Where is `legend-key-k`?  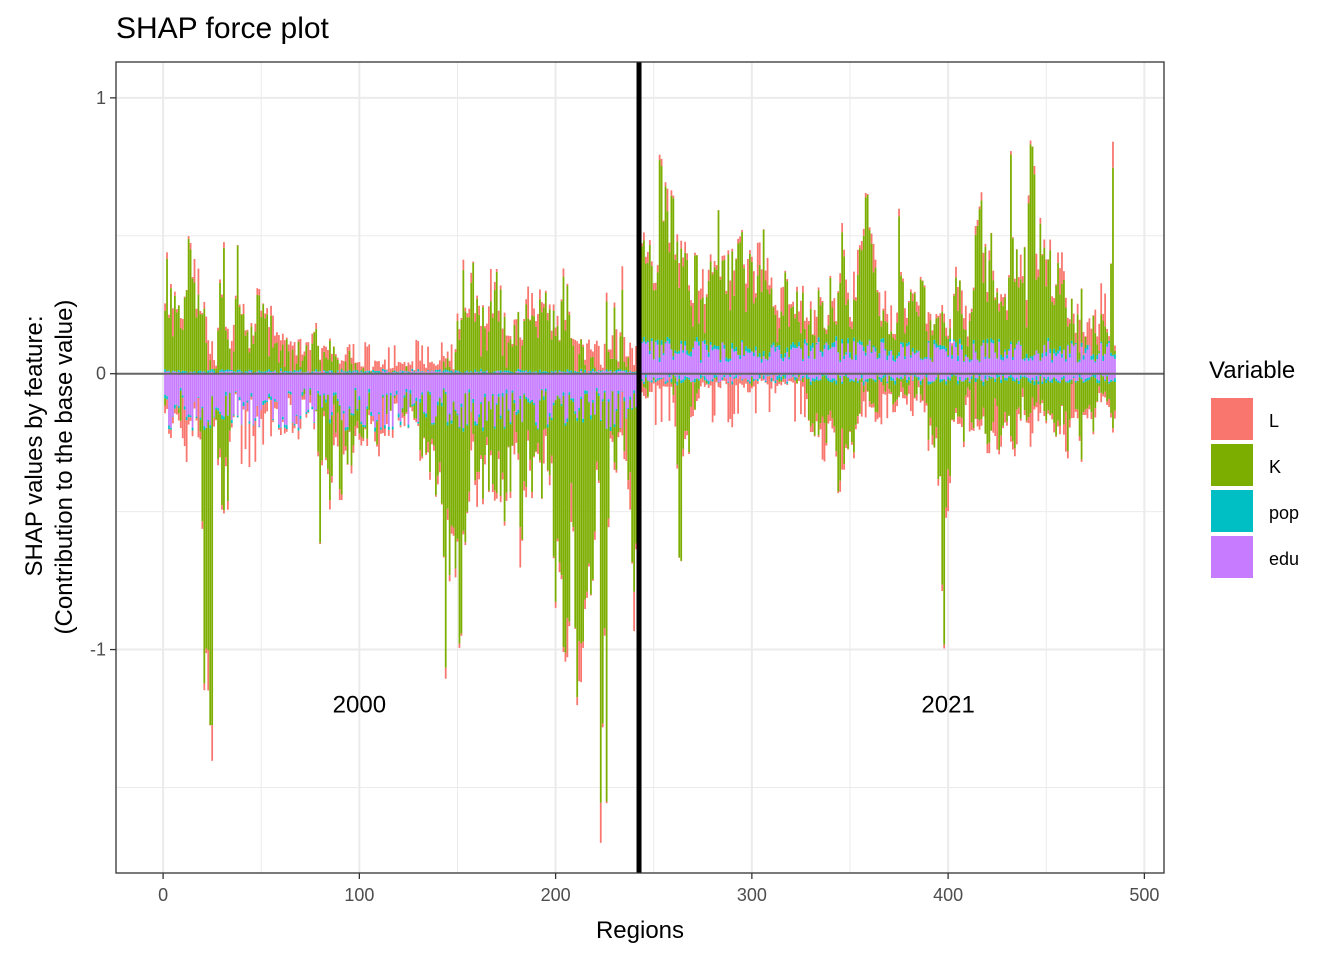 legend-key-k is located at coordinates (1232, 465).